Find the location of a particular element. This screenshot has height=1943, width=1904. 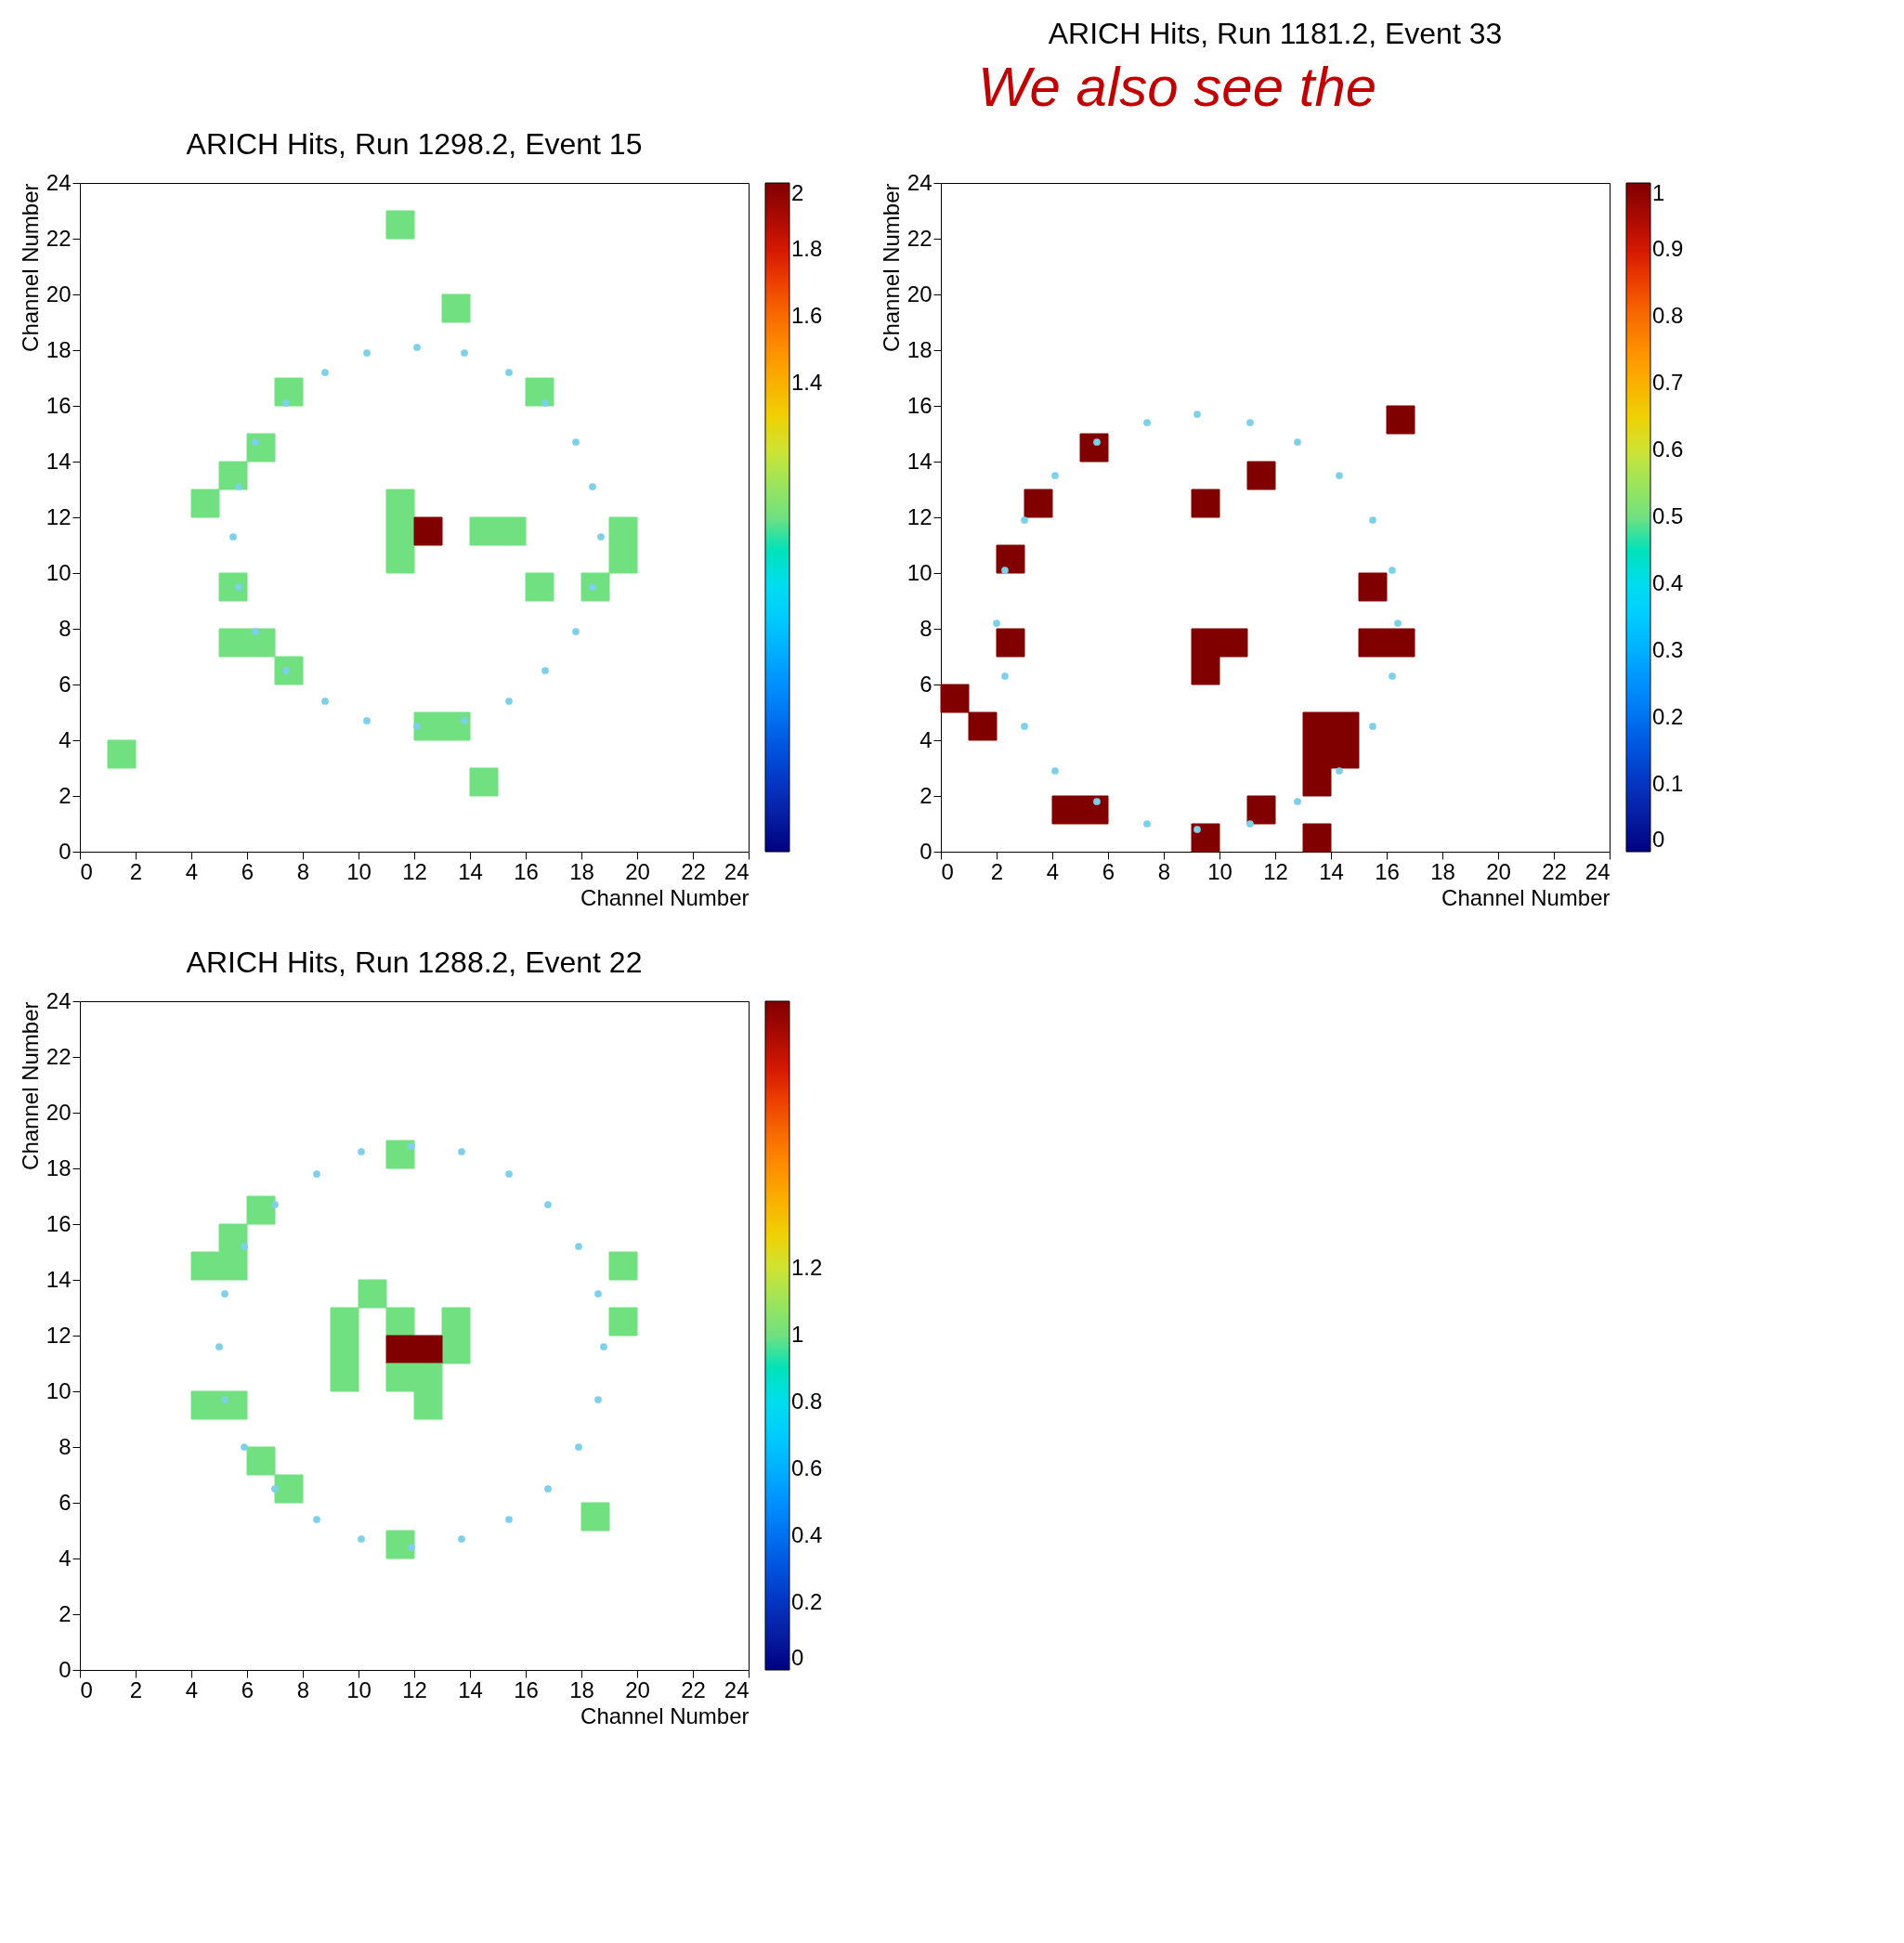

y-tick-label: 12 is located at coordinates (59, 1335).